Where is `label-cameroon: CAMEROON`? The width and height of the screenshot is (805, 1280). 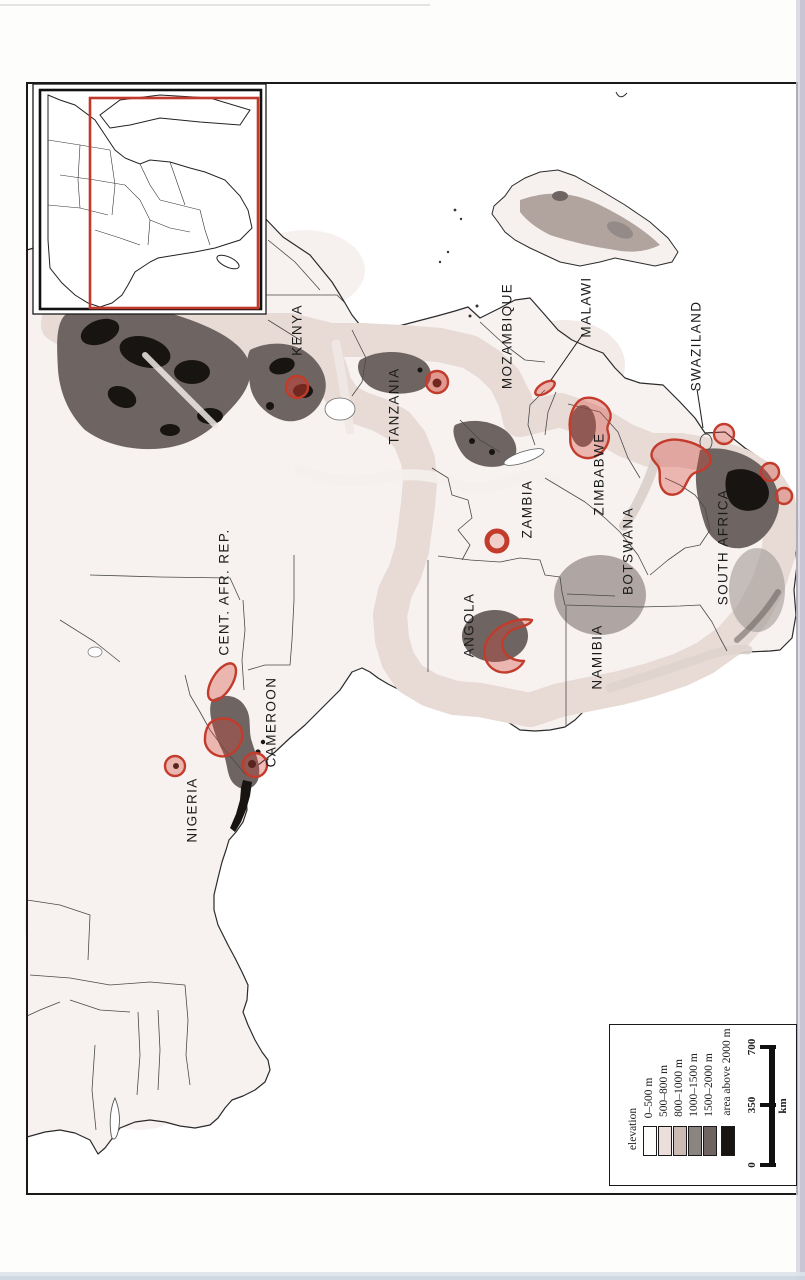 label-cameroon: CAMEROON is located at coordinates (271, 722).